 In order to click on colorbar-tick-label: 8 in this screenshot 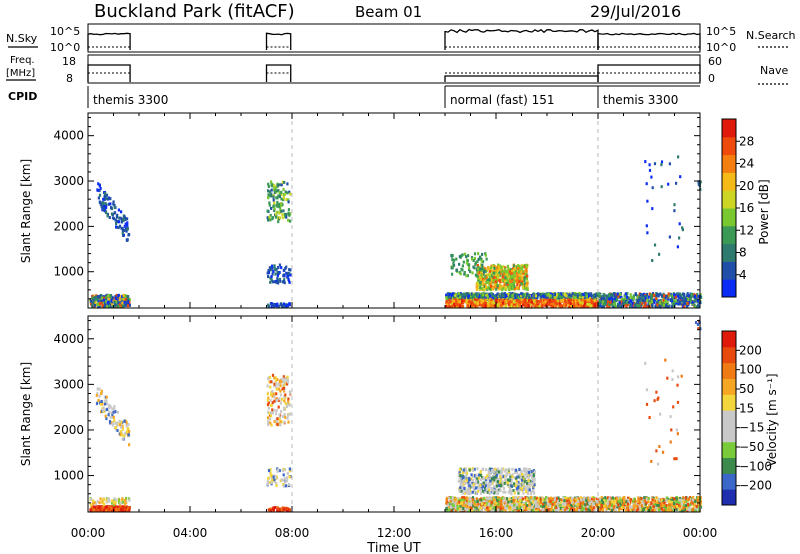, I will do `click(743, 253)`.